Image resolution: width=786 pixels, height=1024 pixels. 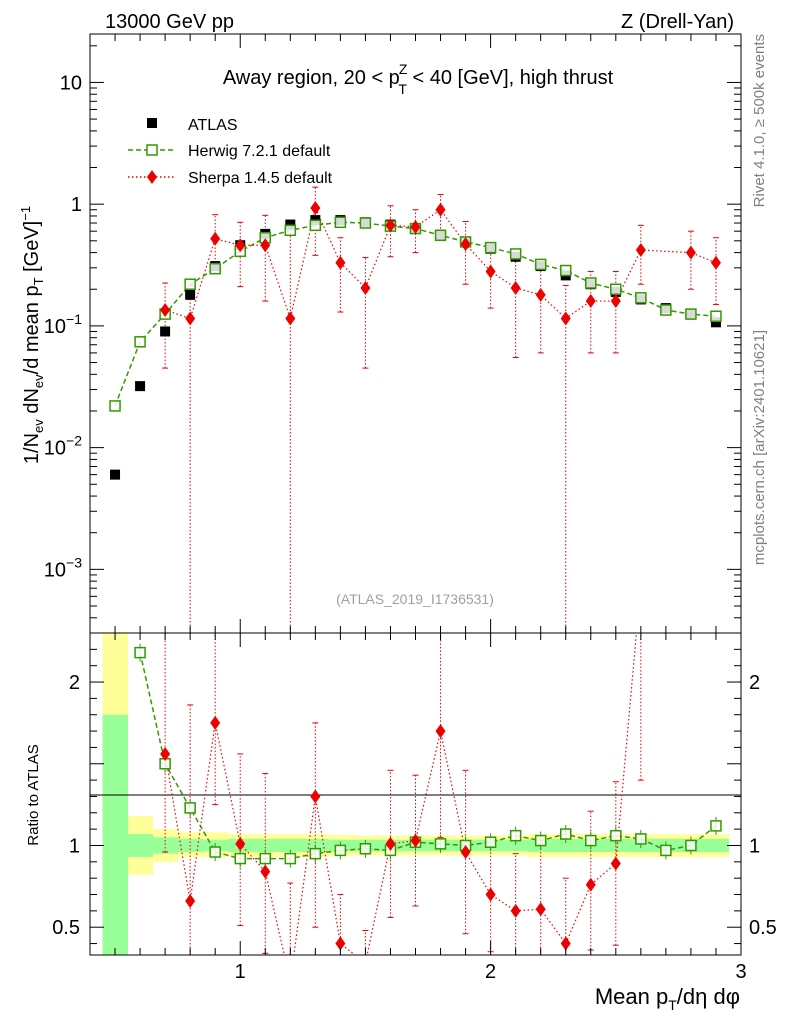 I want to click on title-sup: Z, so click(x=403, y=69).